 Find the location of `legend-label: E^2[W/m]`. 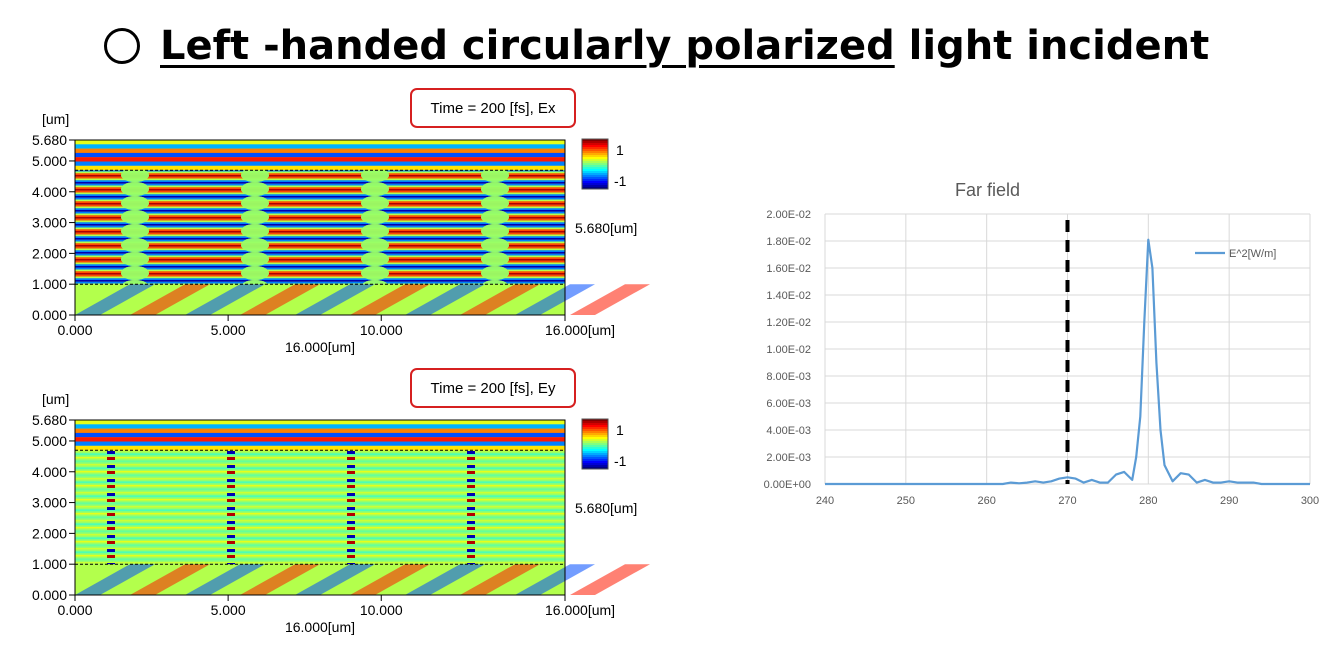

legend-label: E^2[W/m] is located at coordinates (1252, 254).